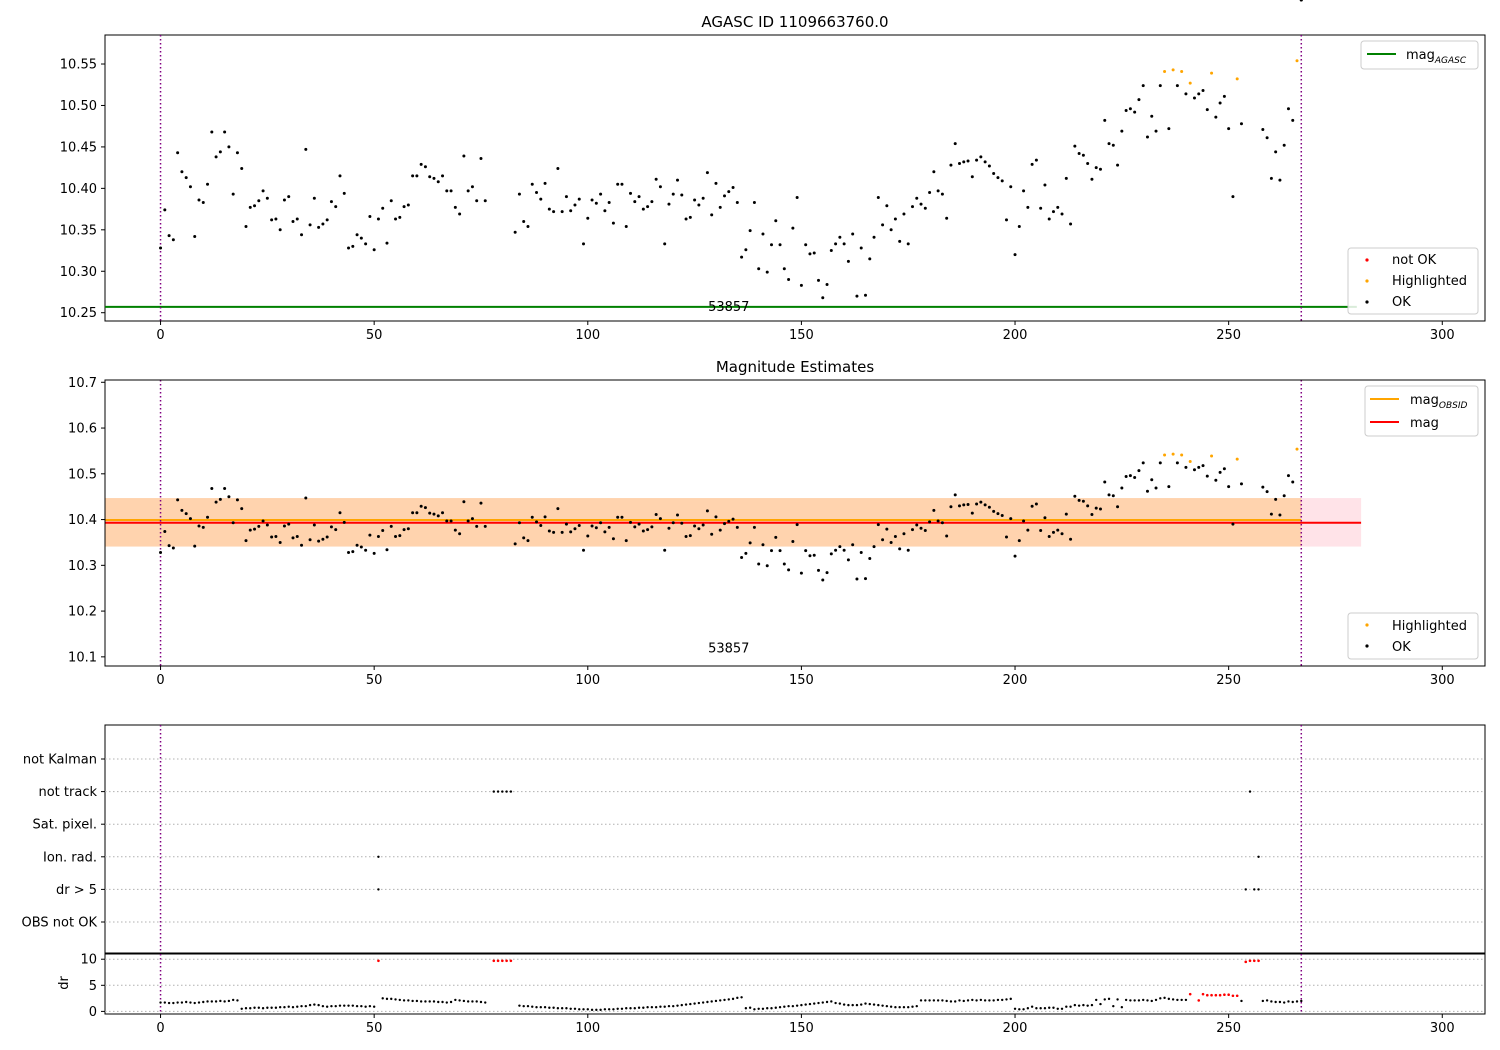 Image resolution: width=1500 pixels, height=1050 pixels. I want to click on highlighted-point, so click(1165, 71).